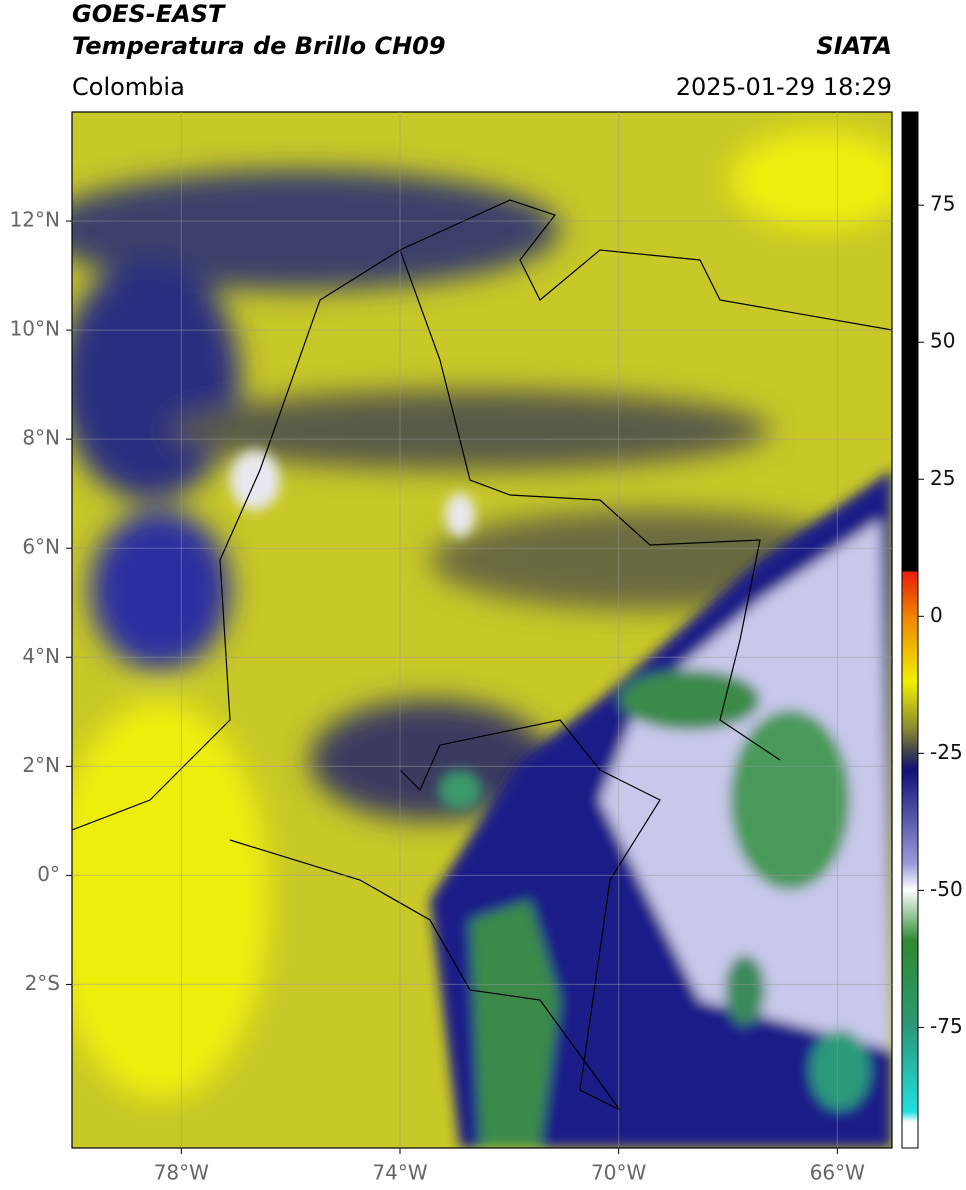 Image resolution: width=966 pixels, height=1190 pixels. Describe the element at coordinates (181, 1173) in the screenshot. I see `x-tick-label: 78°W` at that location.